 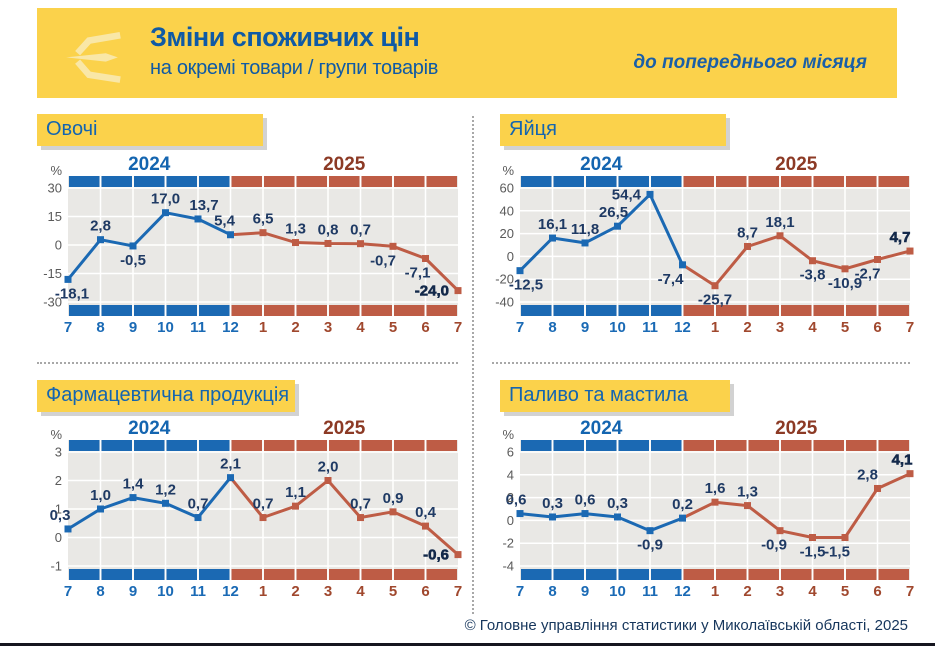 What do you see at coordinates (585, 500) in the screenshot?
I see `svg-text: 0,6` at bounding box center [585, 500].